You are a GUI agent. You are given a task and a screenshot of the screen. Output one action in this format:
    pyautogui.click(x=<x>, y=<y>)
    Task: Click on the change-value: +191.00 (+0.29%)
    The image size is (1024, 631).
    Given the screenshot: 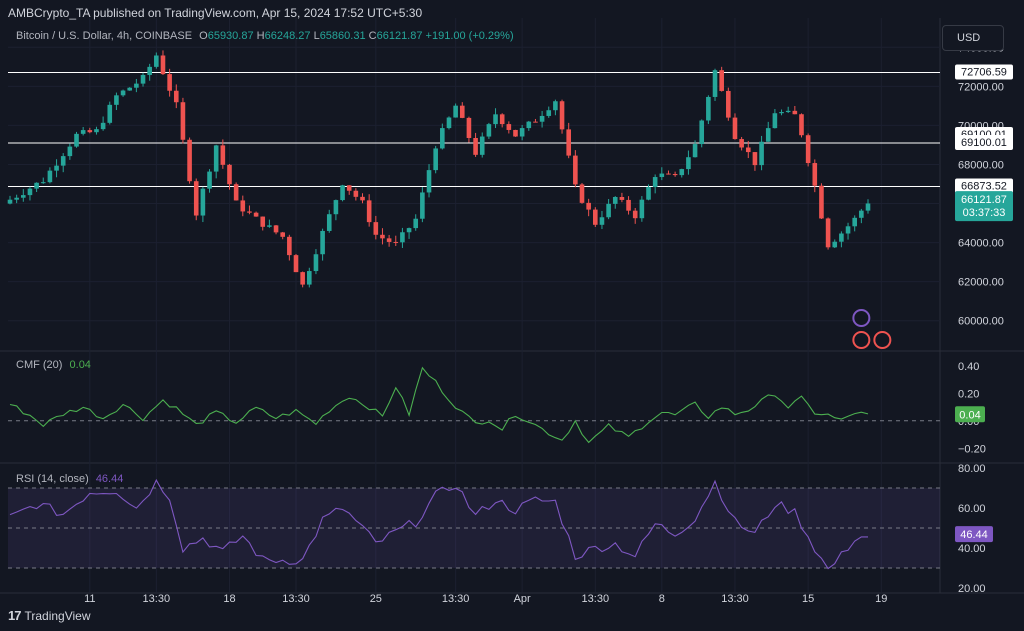 What is the action you would take?
    pyautogui.click(x=469, y=36)
    